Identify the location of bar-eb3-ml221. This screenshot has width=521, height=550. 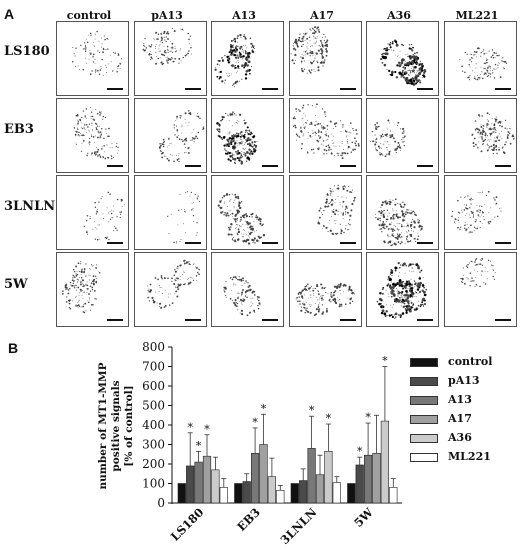
(280, 497).